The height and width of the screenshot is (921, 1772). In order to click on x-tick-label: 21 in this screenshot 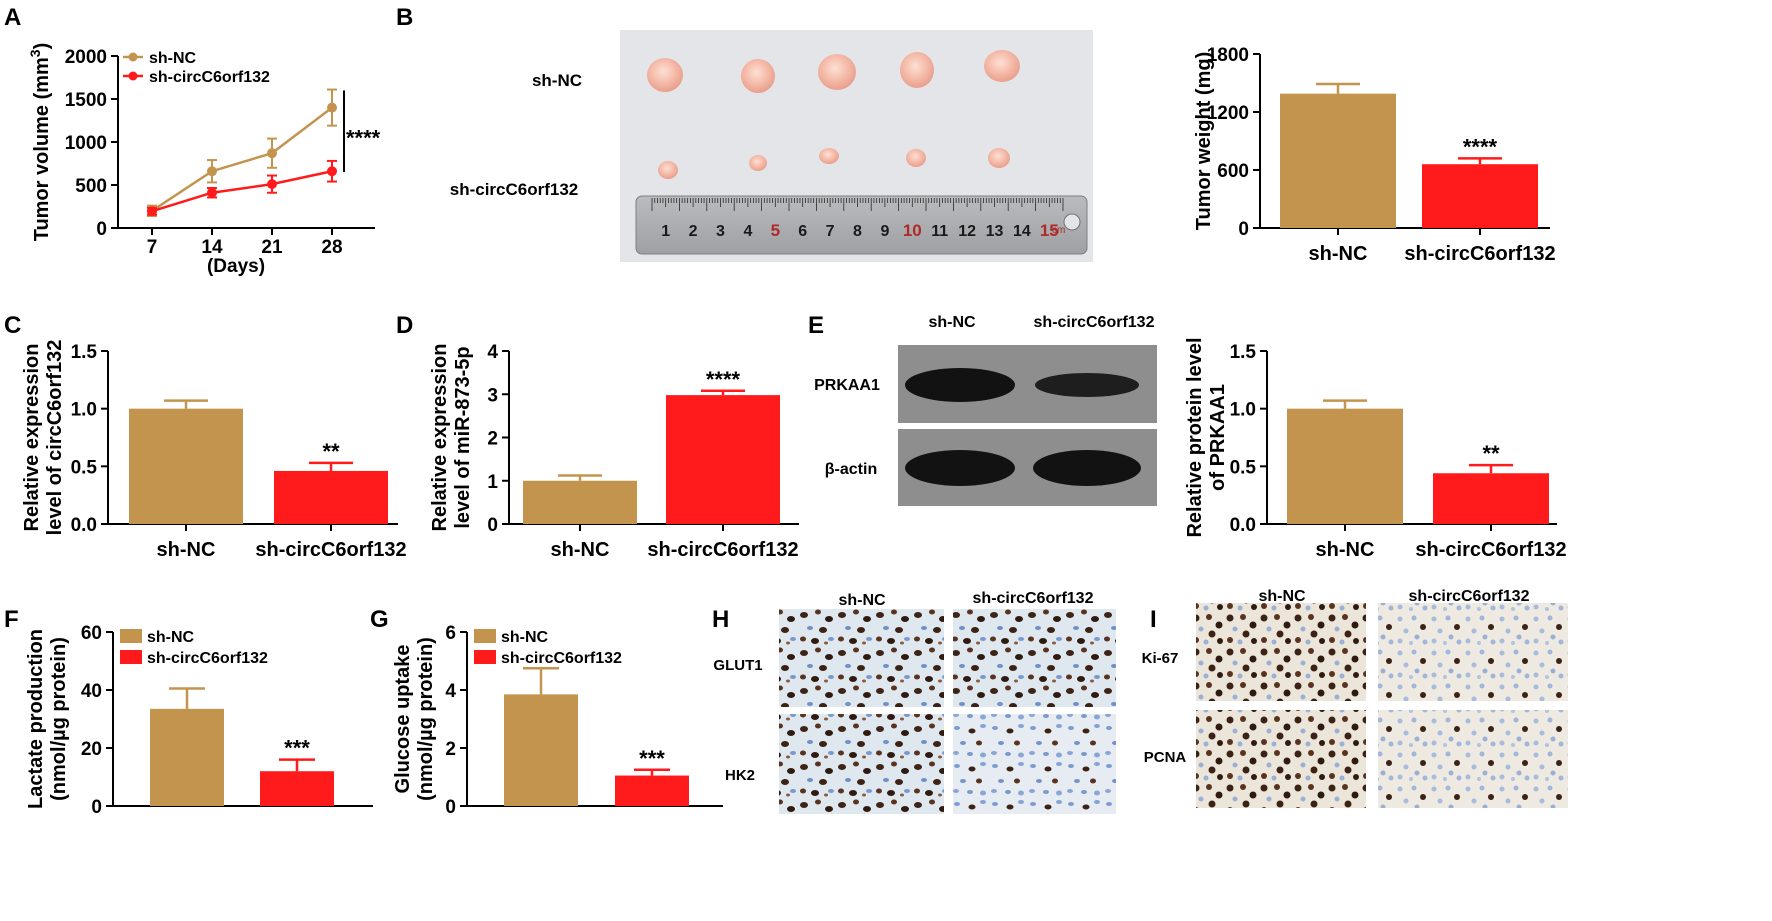, I will do `click(272, 247)`.